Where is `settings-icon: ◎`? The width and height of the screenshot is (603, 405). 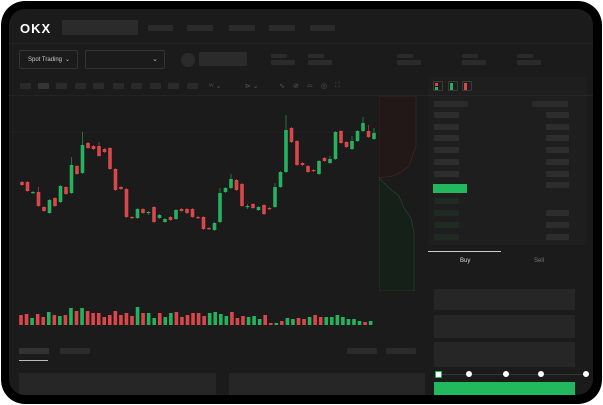 settings-icon: ◎ is located at coordinates (324, 86).